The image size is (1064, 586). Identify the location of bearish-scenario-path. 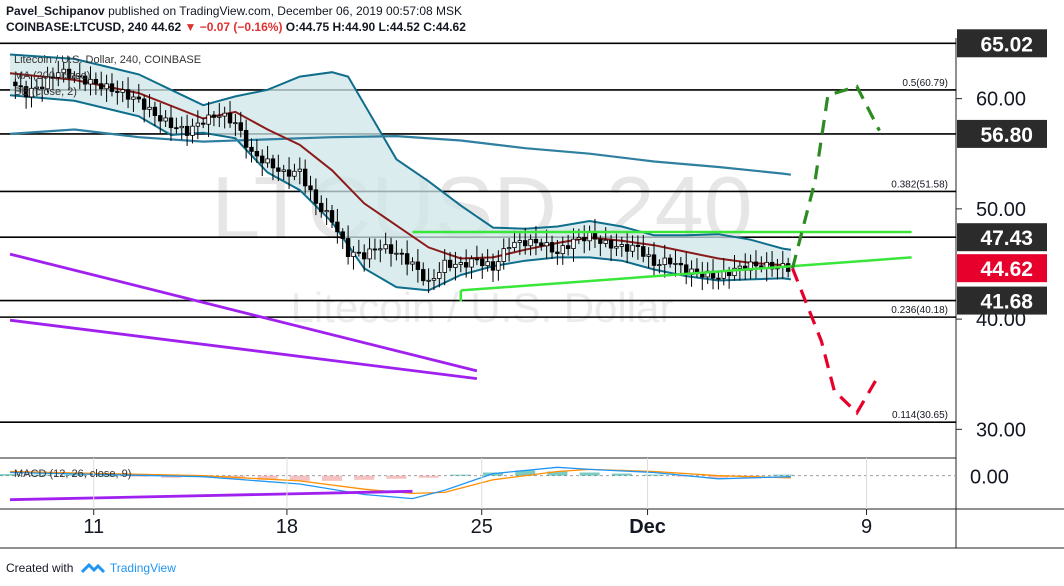
(836, 341).